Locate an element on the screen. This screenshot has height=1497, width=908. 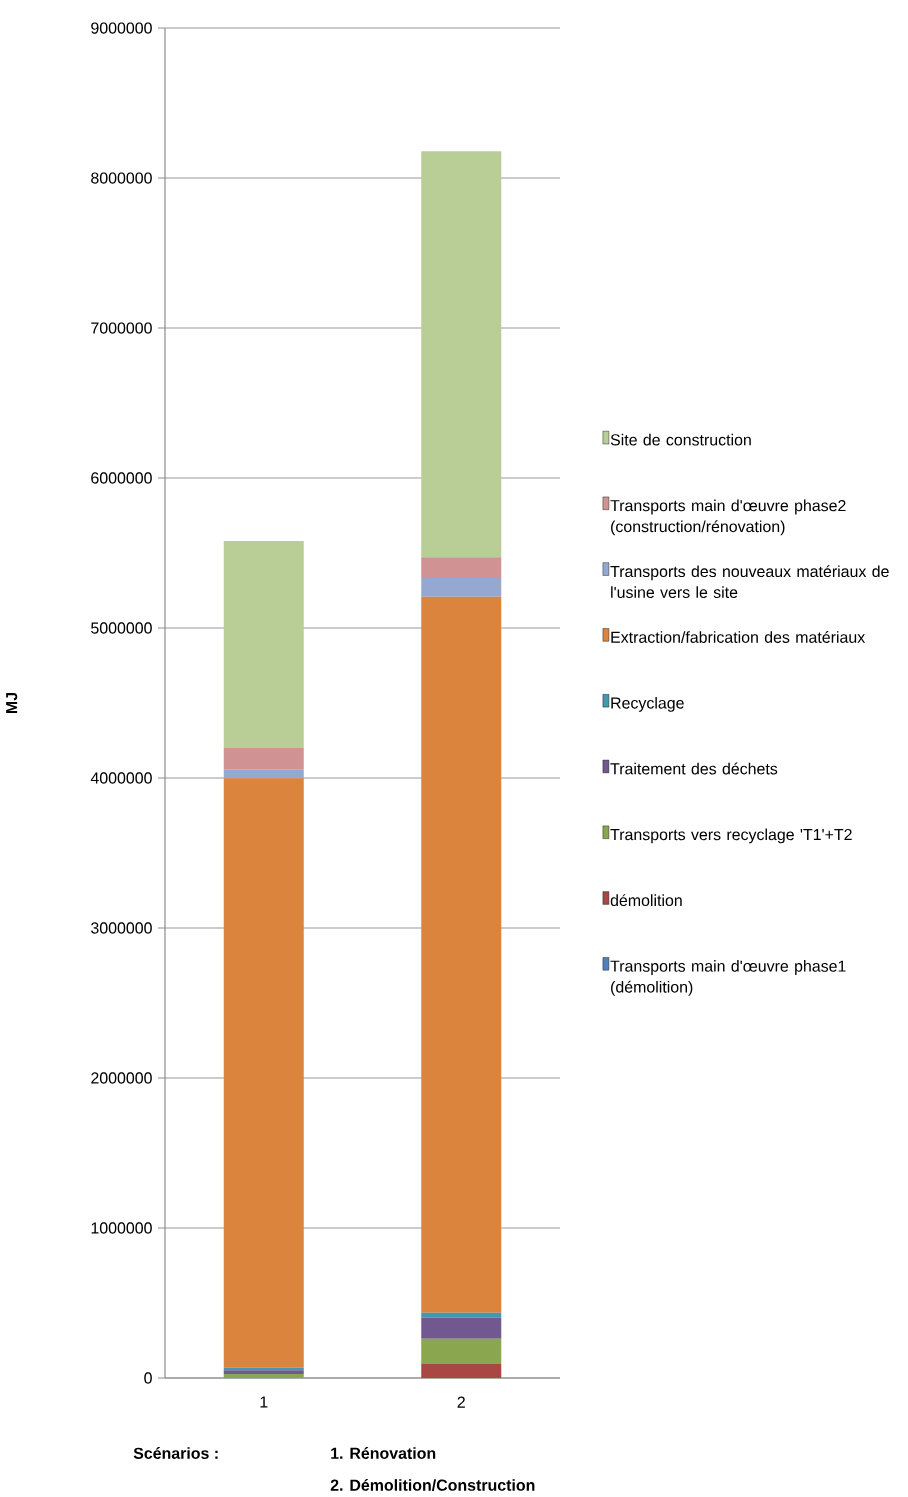
text: Scénarios : is located at coordinates (175, 1453).